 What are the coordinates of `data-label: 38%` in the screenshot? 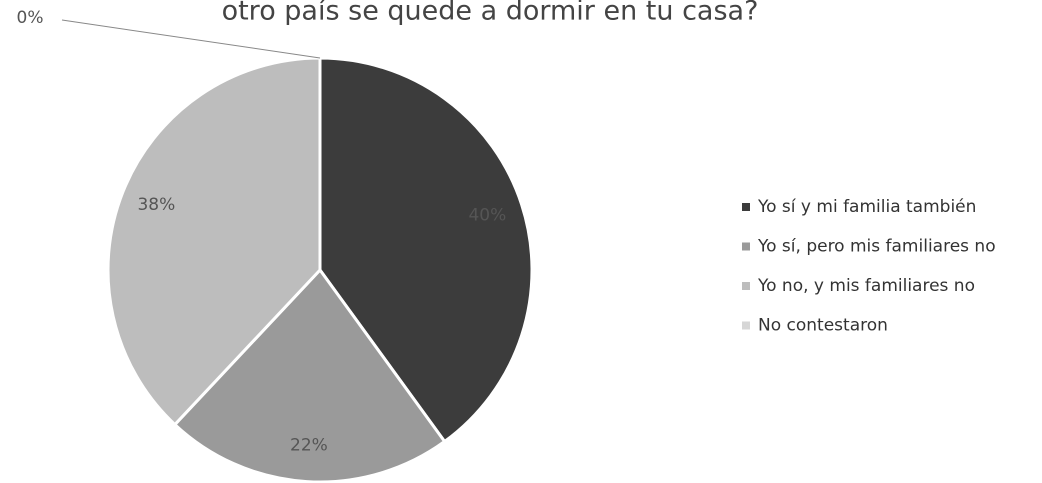 It's located at (156, 205).